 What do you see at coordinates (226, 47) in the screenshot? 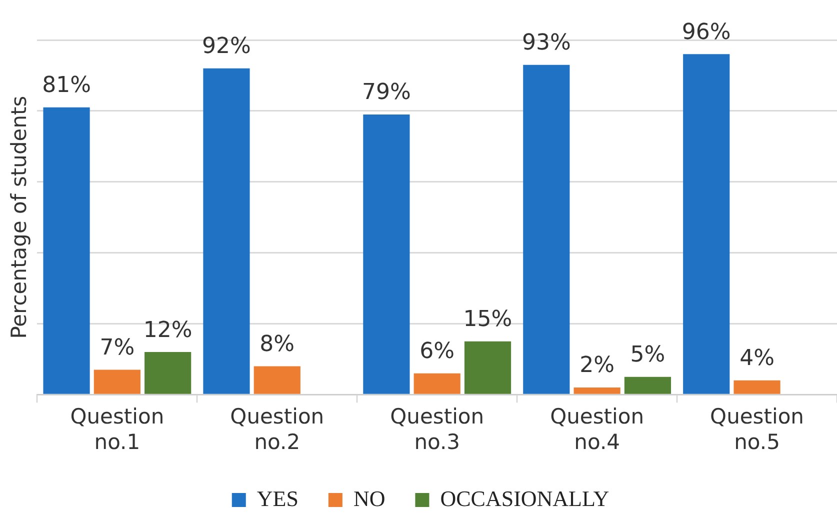
I see `data-label: 92%` at bounding box center [226, 47].